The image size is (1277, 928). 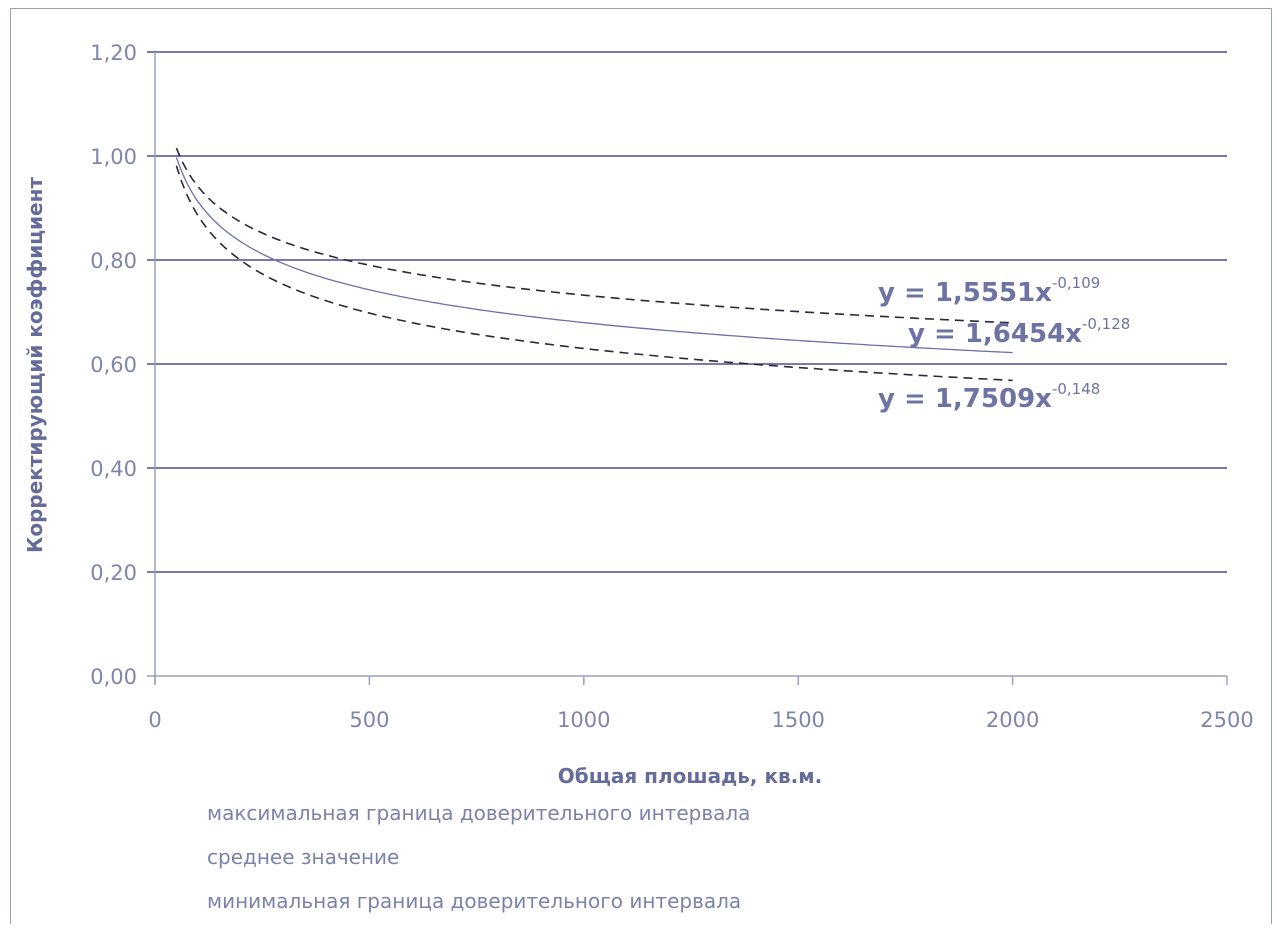 What do you see at coordinates (35, 365) in the screenshot?
I see `y-axis-title: Корректирующий коэффициент` at bounding box center [35, 365].